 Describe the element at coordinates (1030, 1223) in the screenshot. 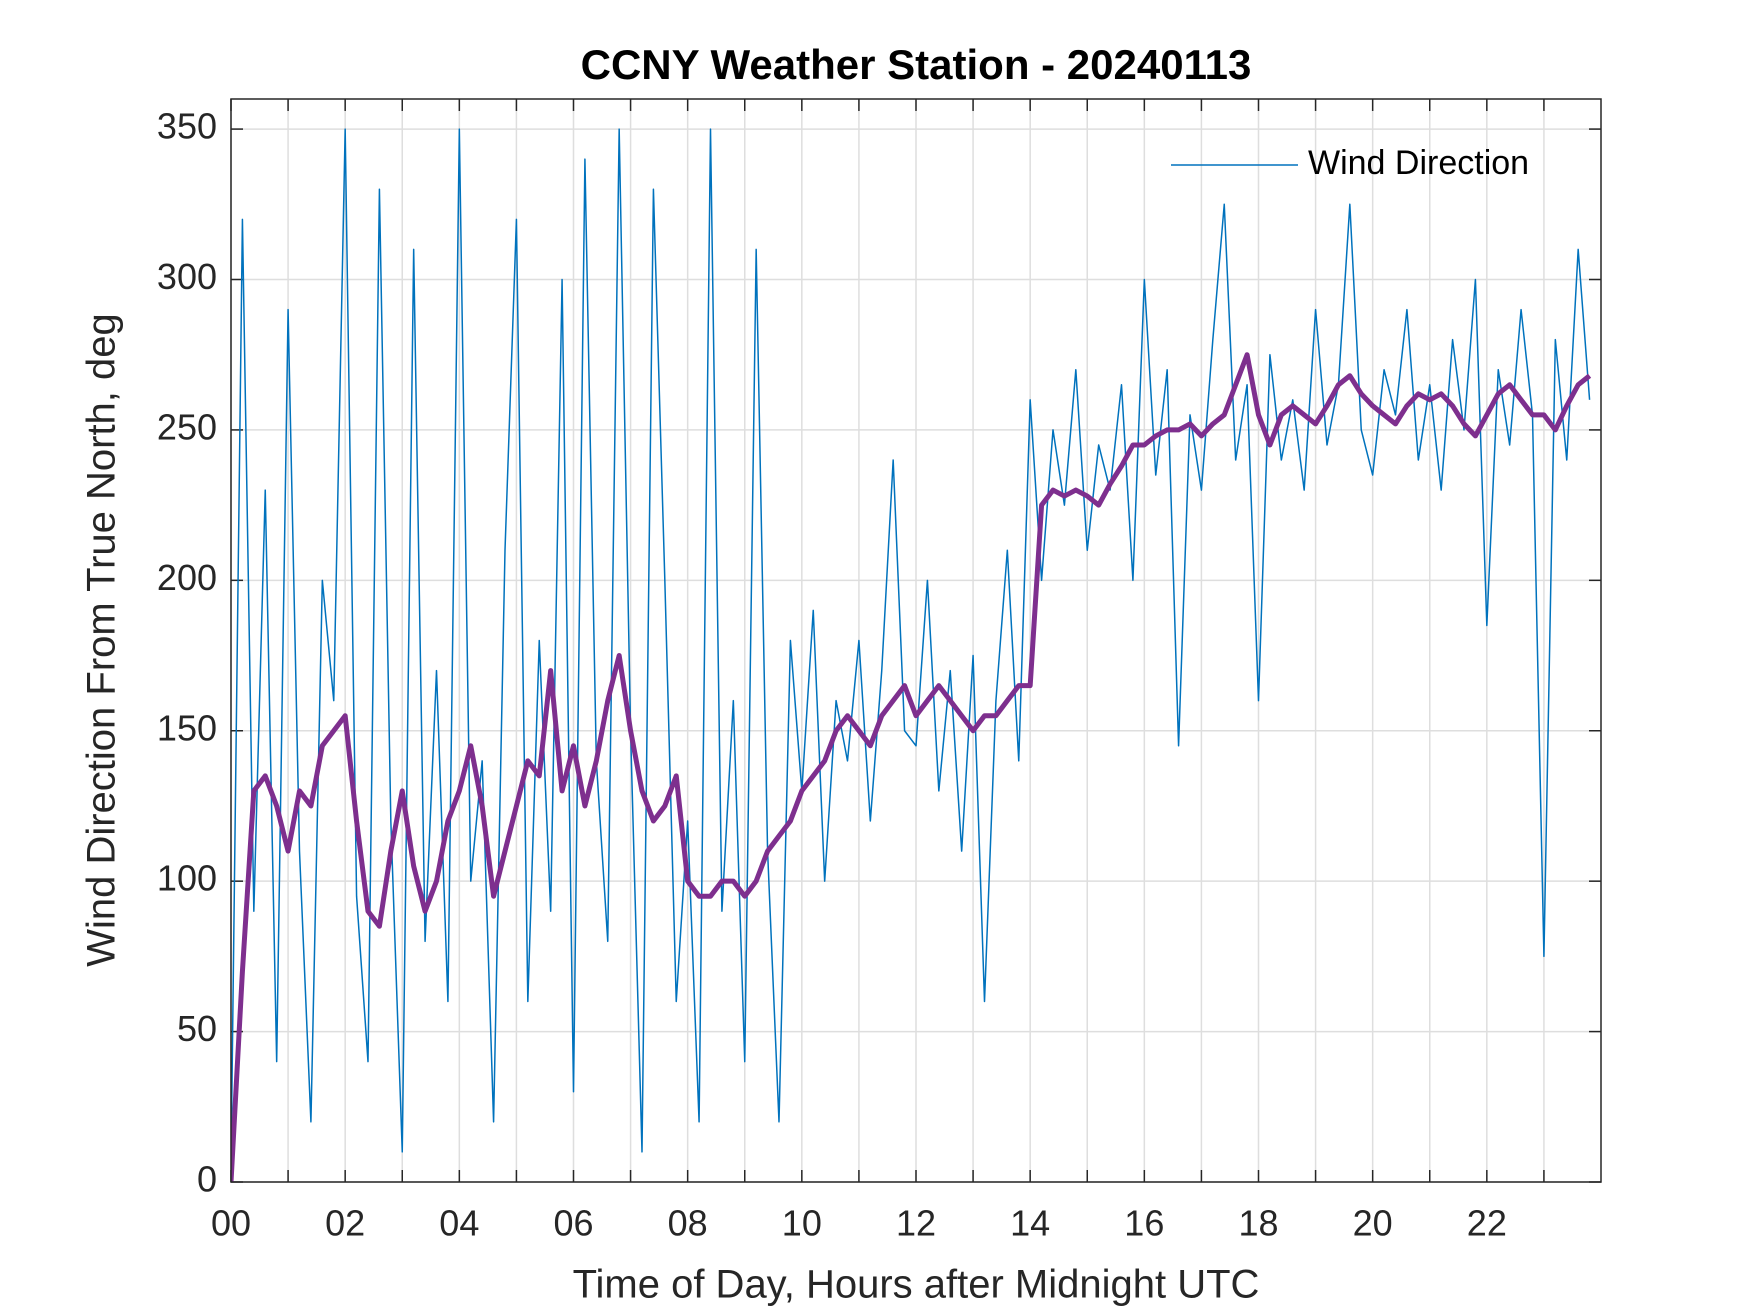

I see `x-tick-label: 14` at that location.